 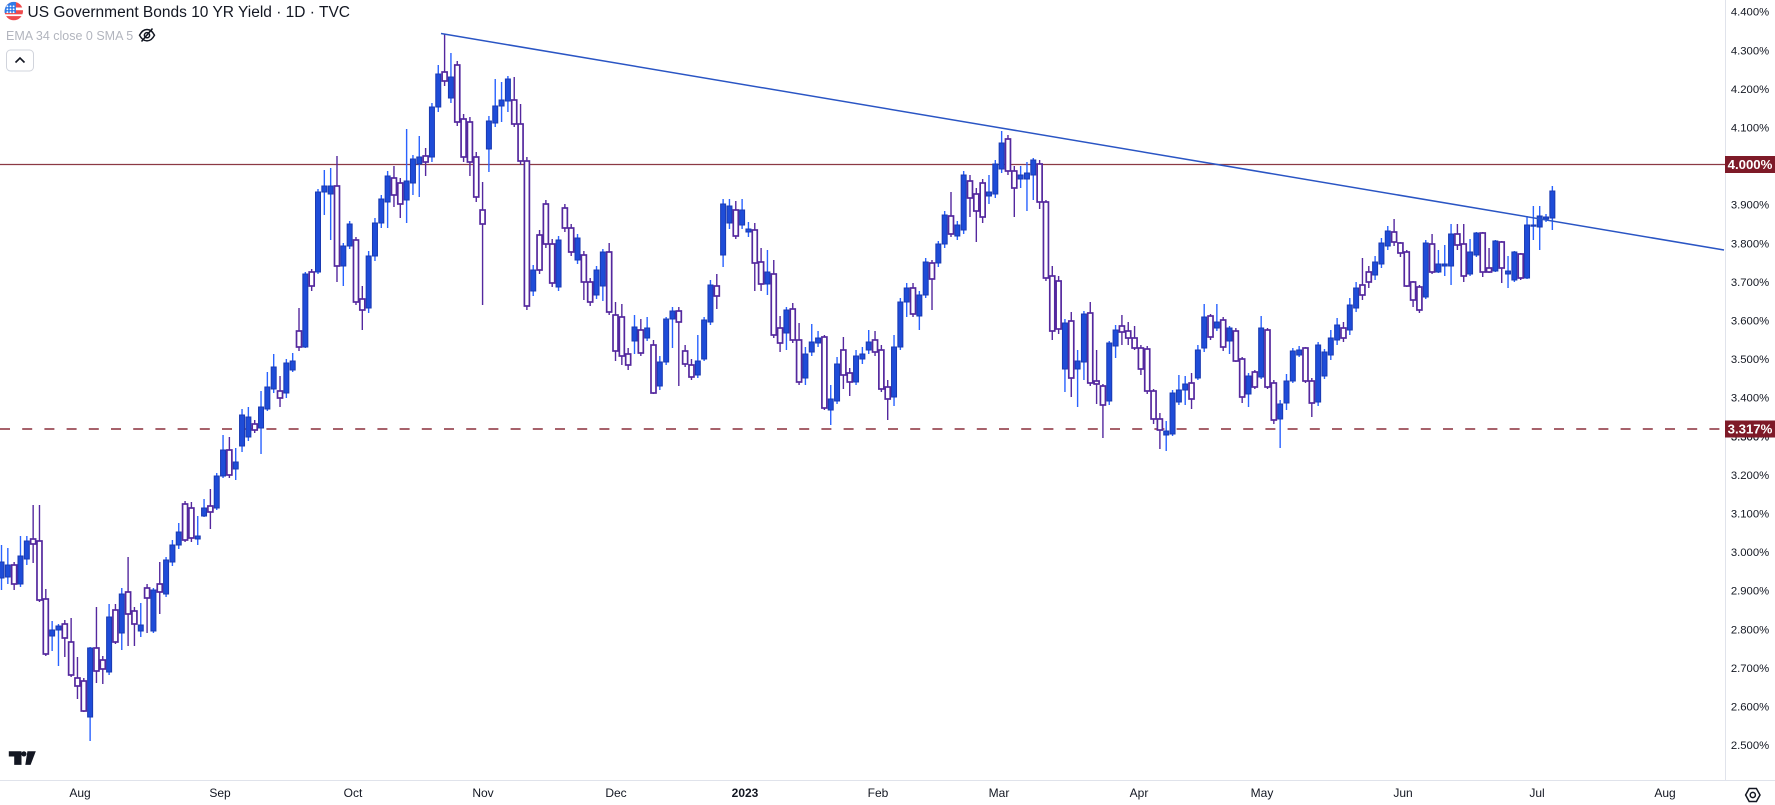 What do you see at coordinates (1750, 399) in the screenshot?
I see `svg-text: 3.400%` at bounding box center [1750, 399].